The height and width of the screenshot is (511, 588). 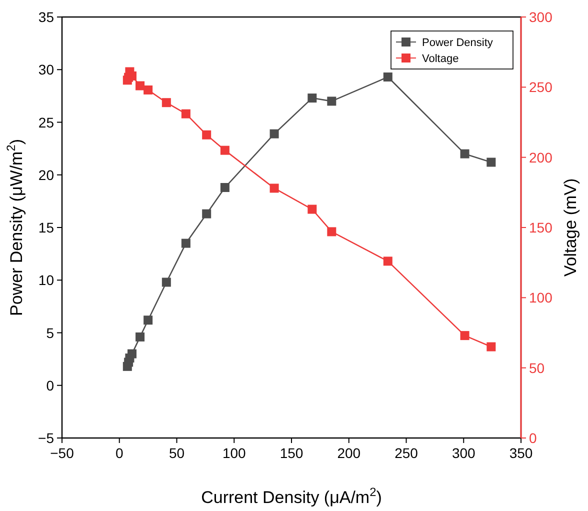 What do you see at coordinates (46, 70) in the screenshot?
I see `y-tick-label: 30` at bounding box center [46, 70].